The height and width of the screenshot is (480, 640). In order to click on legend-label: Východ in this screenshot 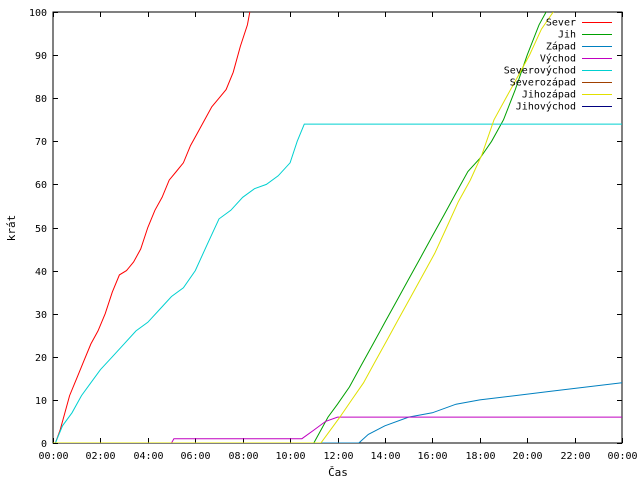, I will do `click(558, 59)`.